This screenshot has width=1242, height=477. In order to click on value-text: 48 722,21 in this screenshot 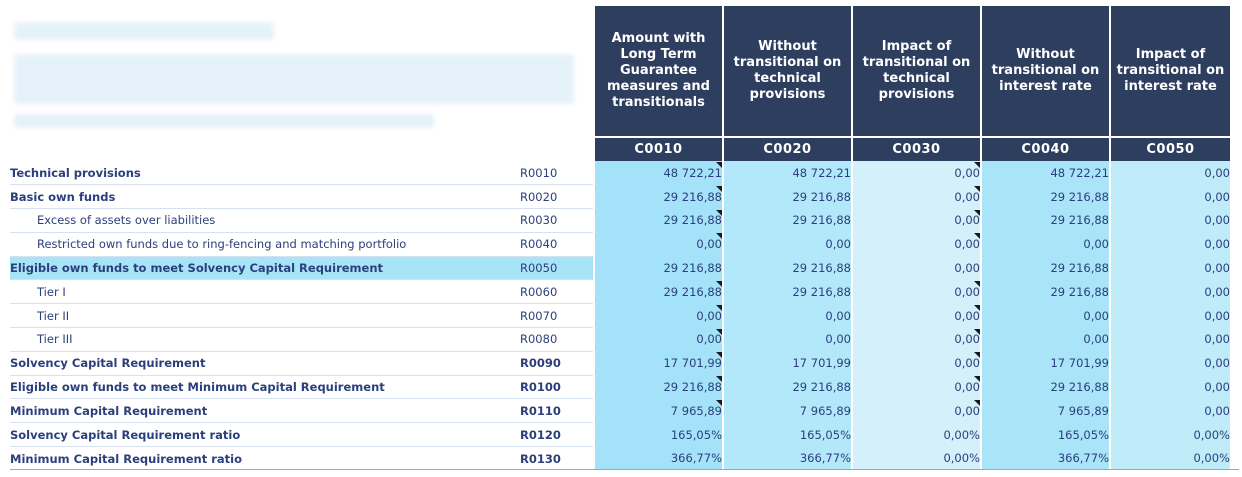, I will do `click(1079, 172)`.